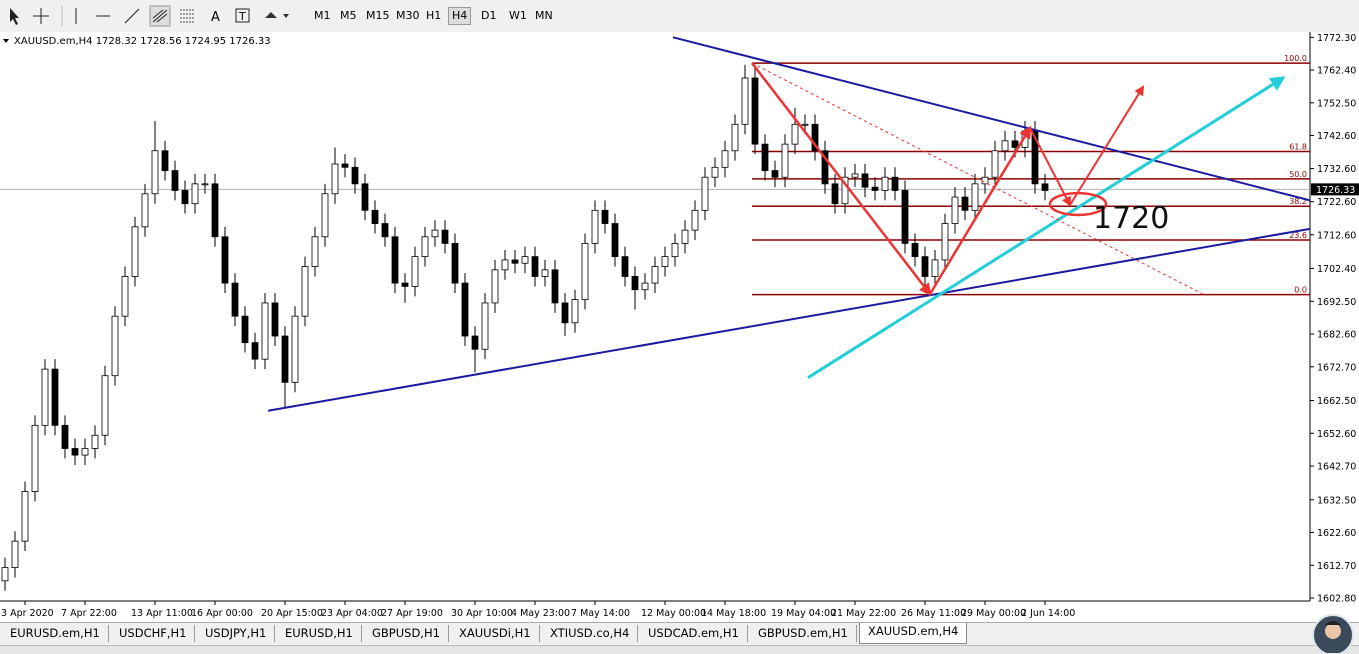 The width and height of the screenshot is (1359, 654). Describe the element at coordinates (495, 633) in the screenshot. I see `symbol-tab: XAUUSDi,H1` at that location.